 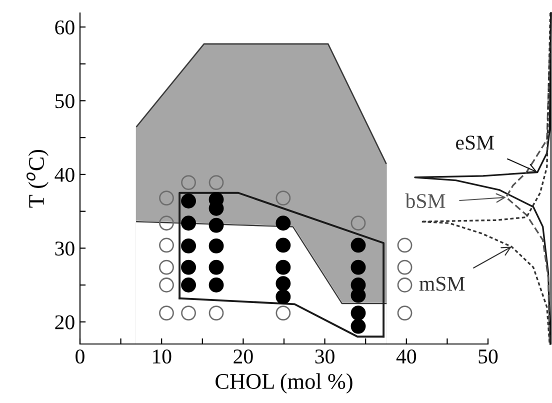 What do you see at coordinates (37, 179) in the screenshot?
I see `y-axis-title: T ($^{o}$C)` at bounding box center [37, 179].